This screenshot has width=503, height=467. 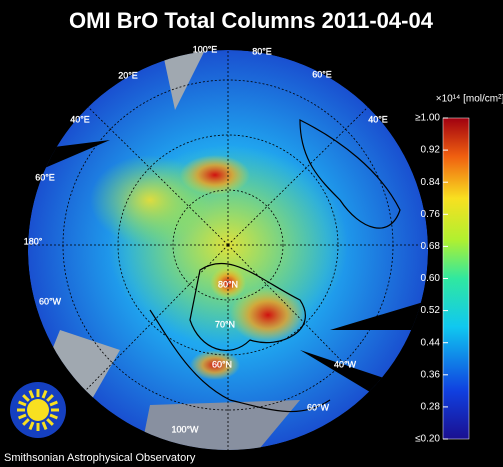 What do you see at coordinates (431, 342) in the screenshot?
I see `colorbar-tick-label: 0.44` at bounding box center [431, 342].